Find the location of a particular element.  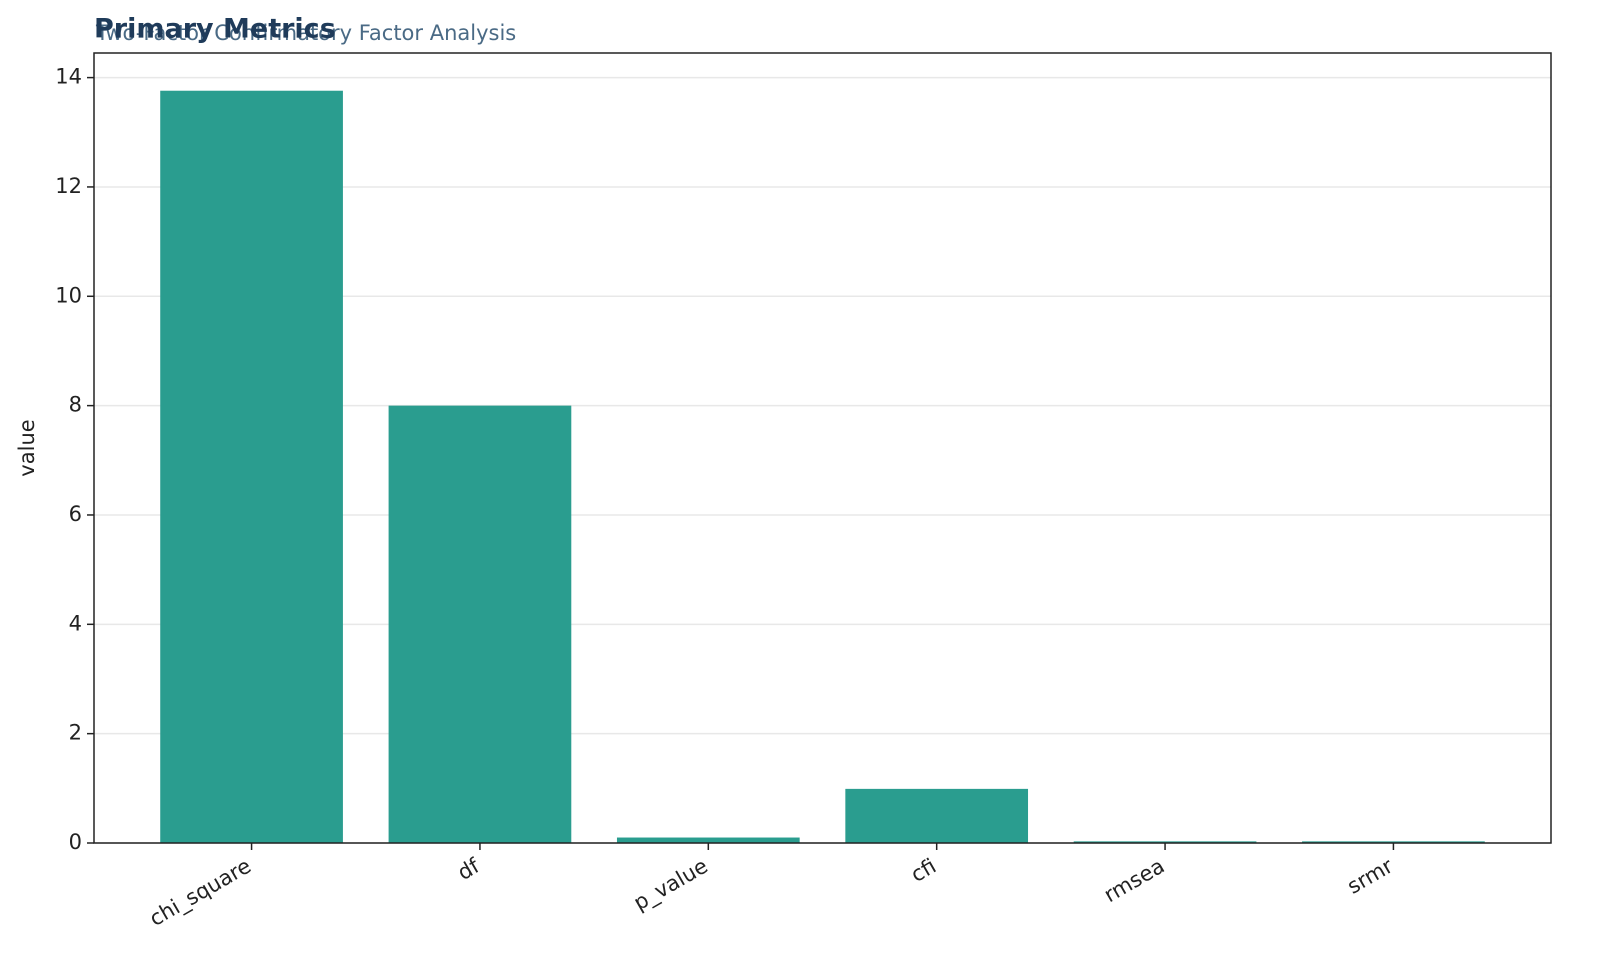

x-tick-label: cfi is located at coordinates (923, 870).